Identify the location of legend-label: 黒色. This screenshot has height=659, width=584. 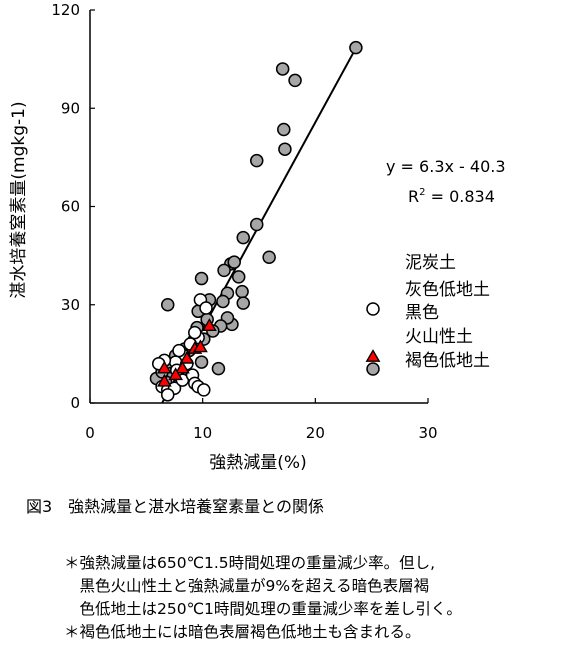
(422, 313).